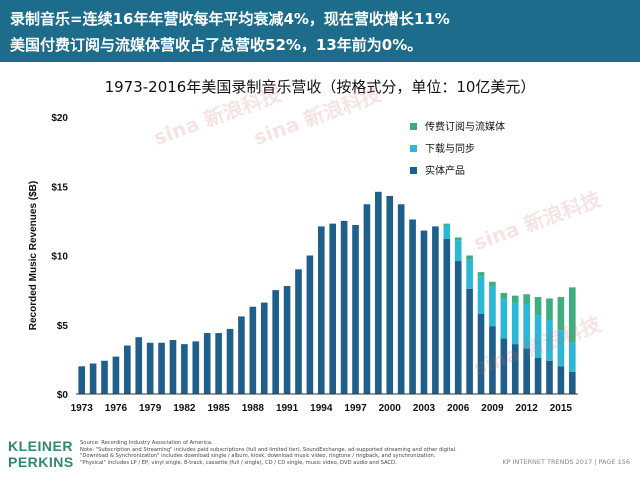 This screenshot has width=640, height=481. What do you see at coordinates (216, 45) in the screenshot?
I see `headline-line-2: 美国付费订阅与流媒体营收占了总营收52%，13年前为0%。` at bounding box center [216, 45].